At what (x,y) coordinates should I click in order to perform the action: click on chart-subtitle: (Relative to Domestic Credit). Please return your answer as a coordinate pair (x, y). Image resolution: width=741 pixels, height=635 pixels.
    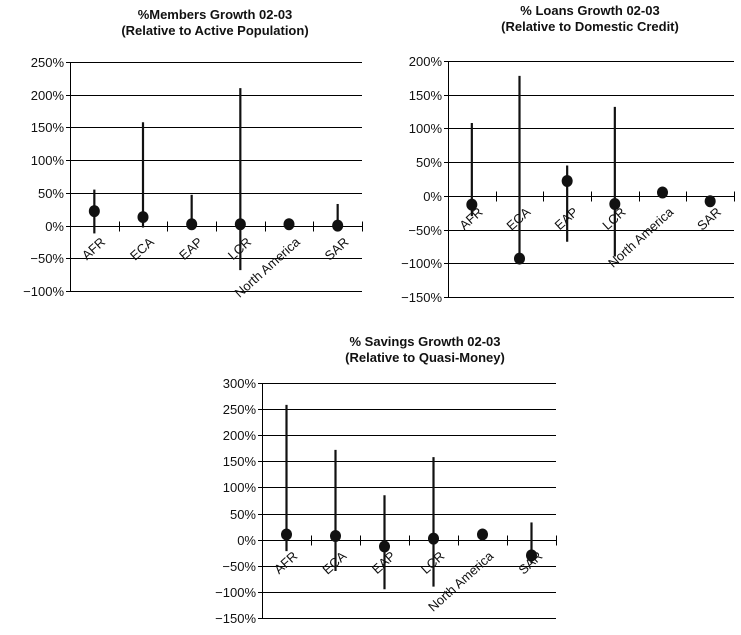
    Looking at the image, I should click on (590, 26).